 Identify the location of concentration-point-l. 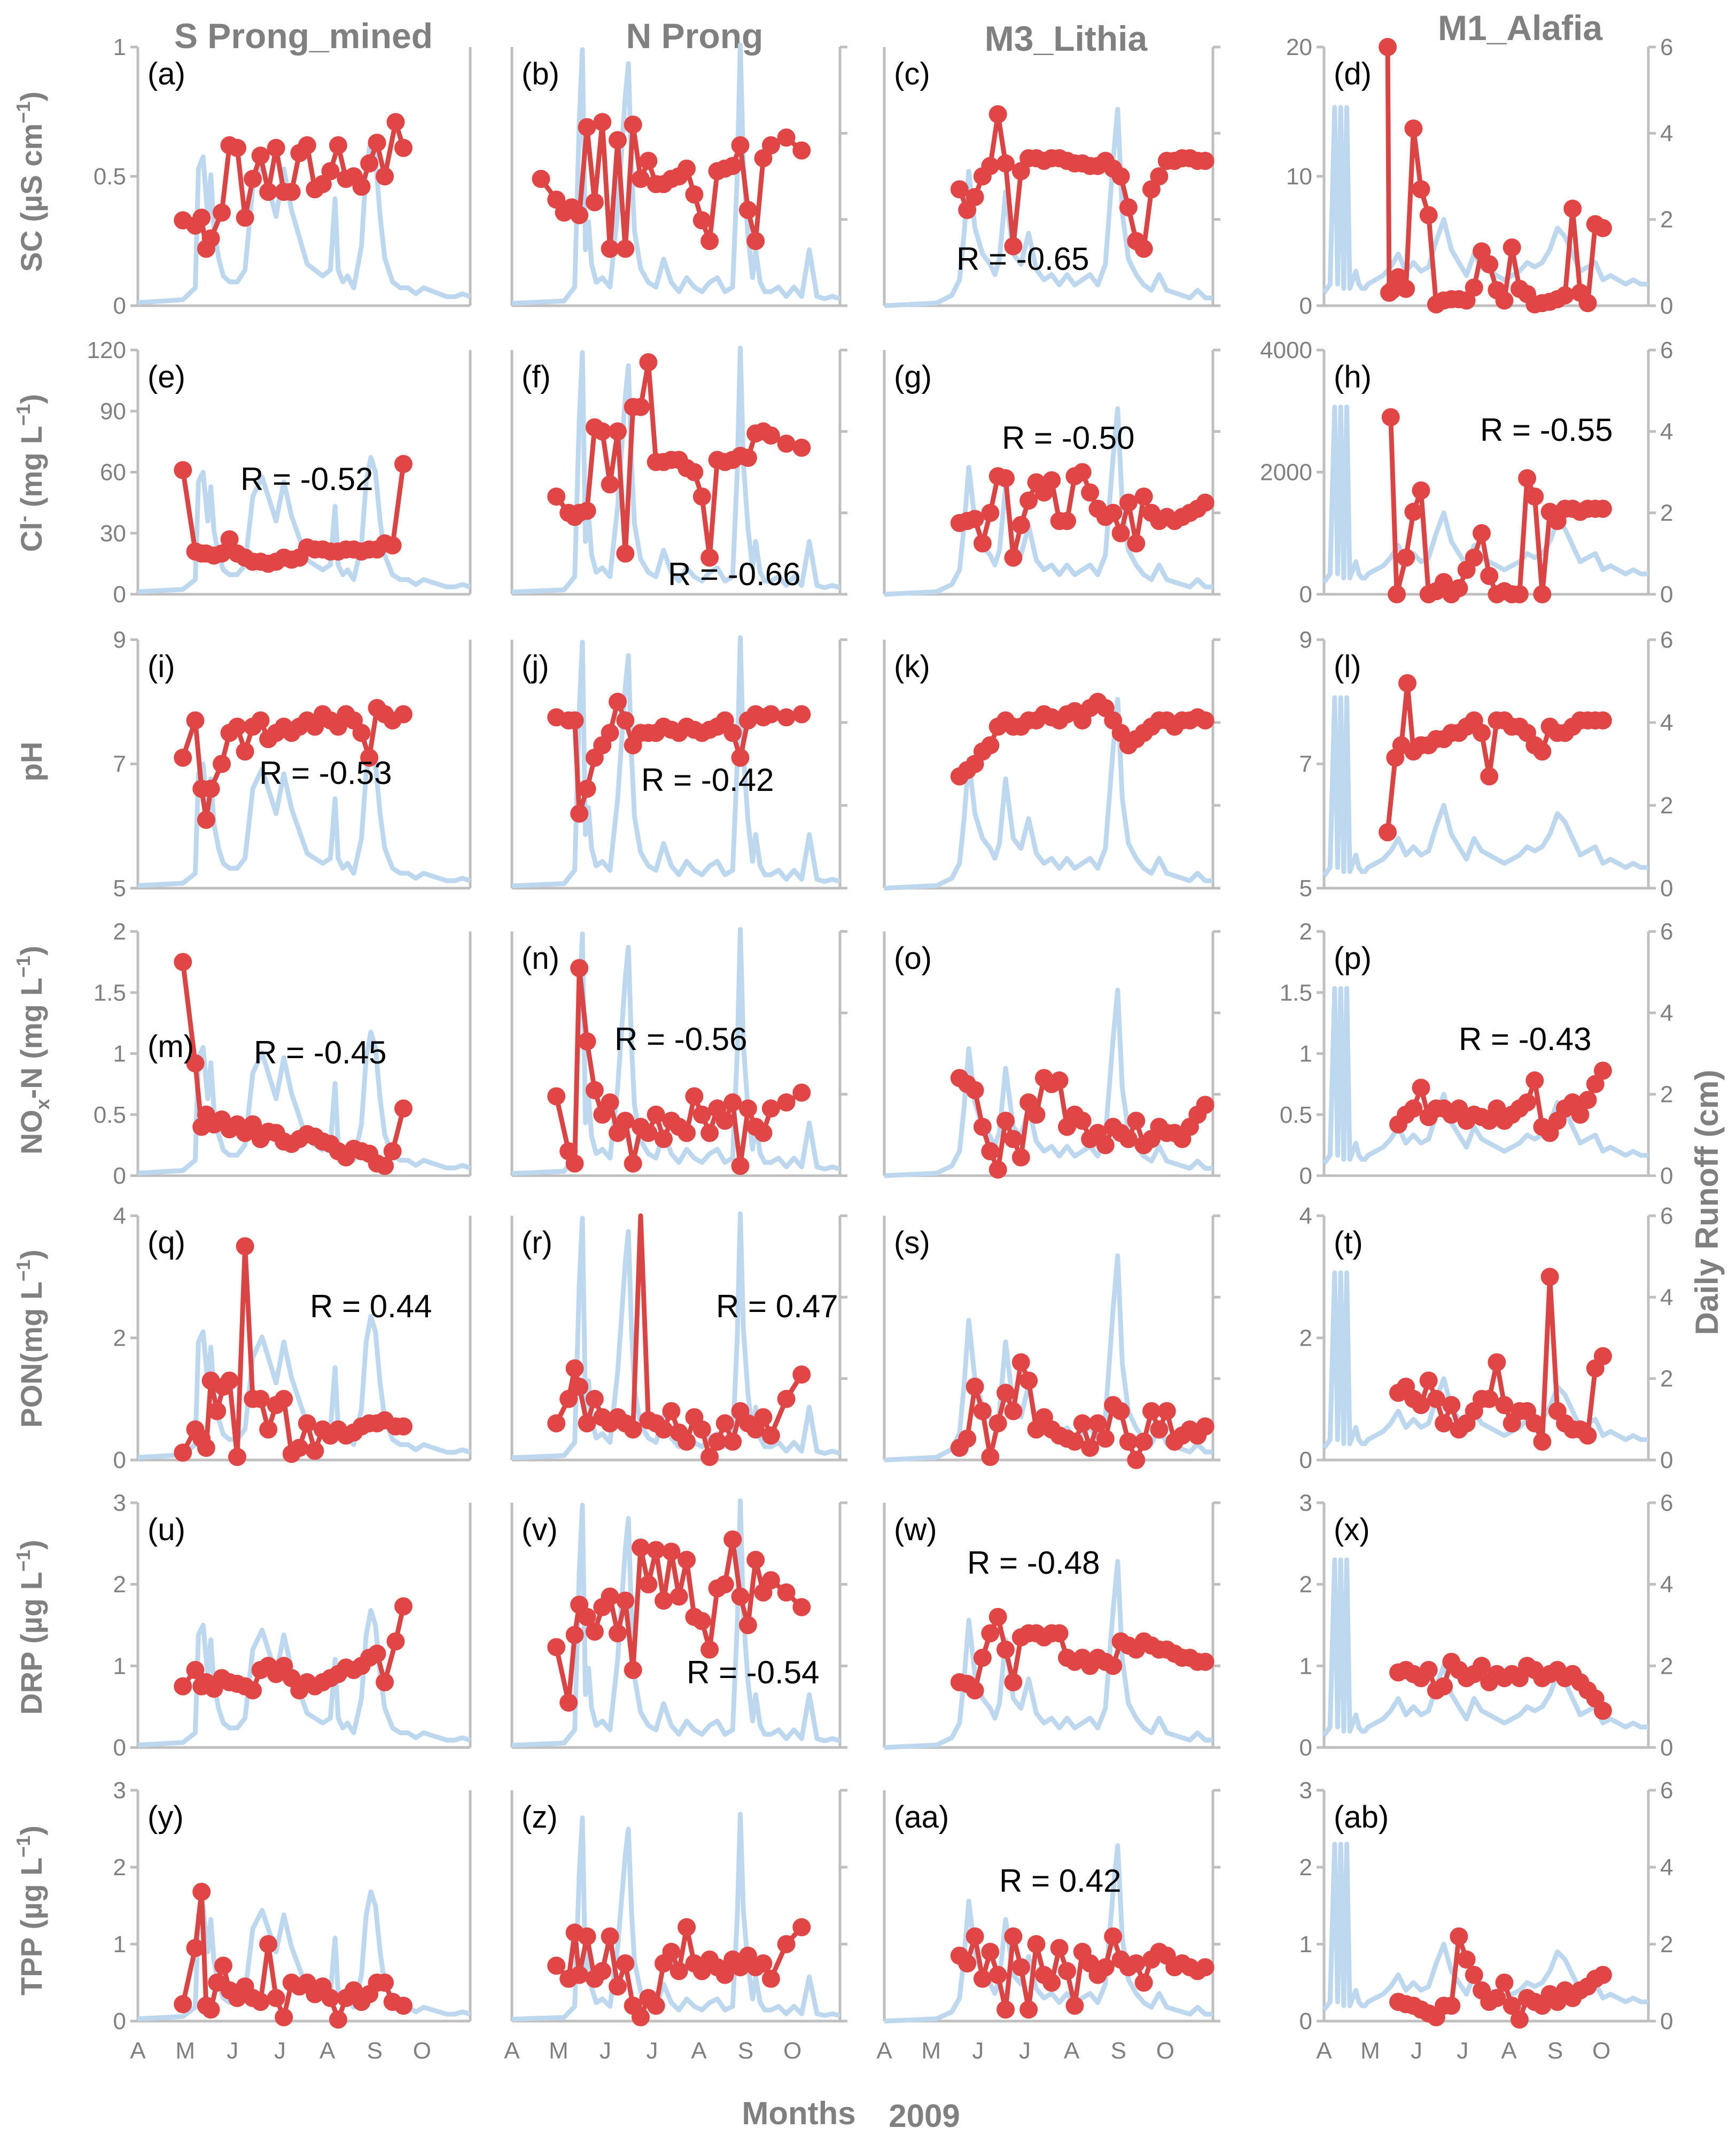
(1602, 721).